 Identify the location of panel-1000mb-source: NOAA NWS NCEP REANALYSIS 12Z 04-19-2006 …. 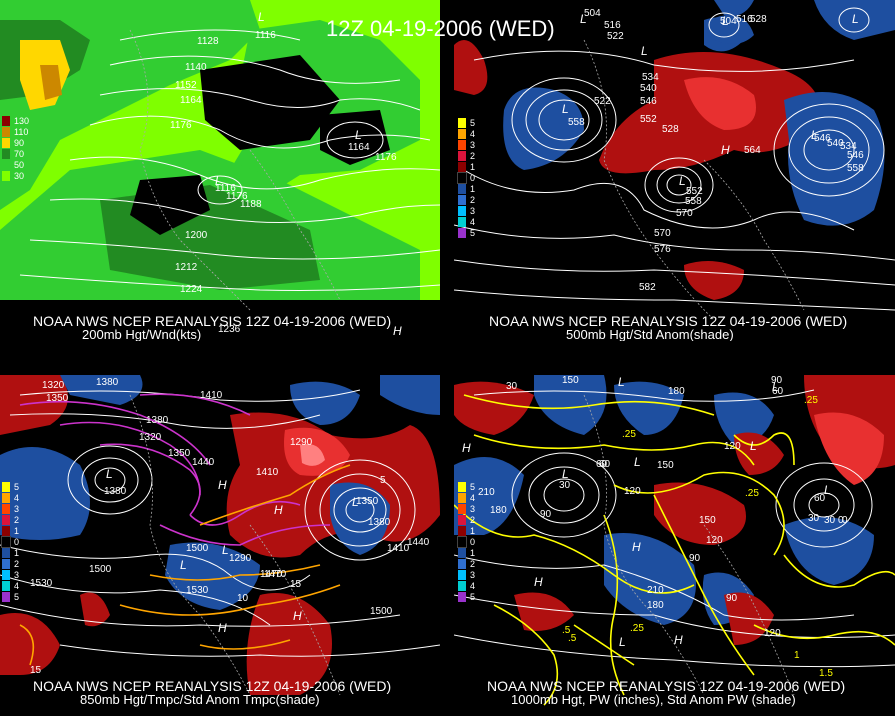
(666, 686).